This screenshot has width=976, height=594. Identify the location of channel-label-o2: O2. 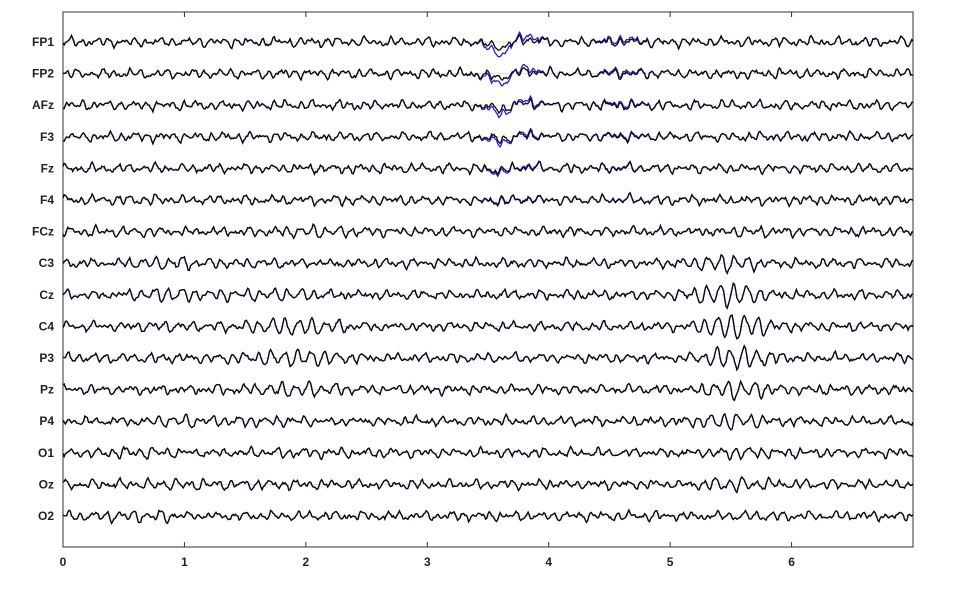
(46, 516).